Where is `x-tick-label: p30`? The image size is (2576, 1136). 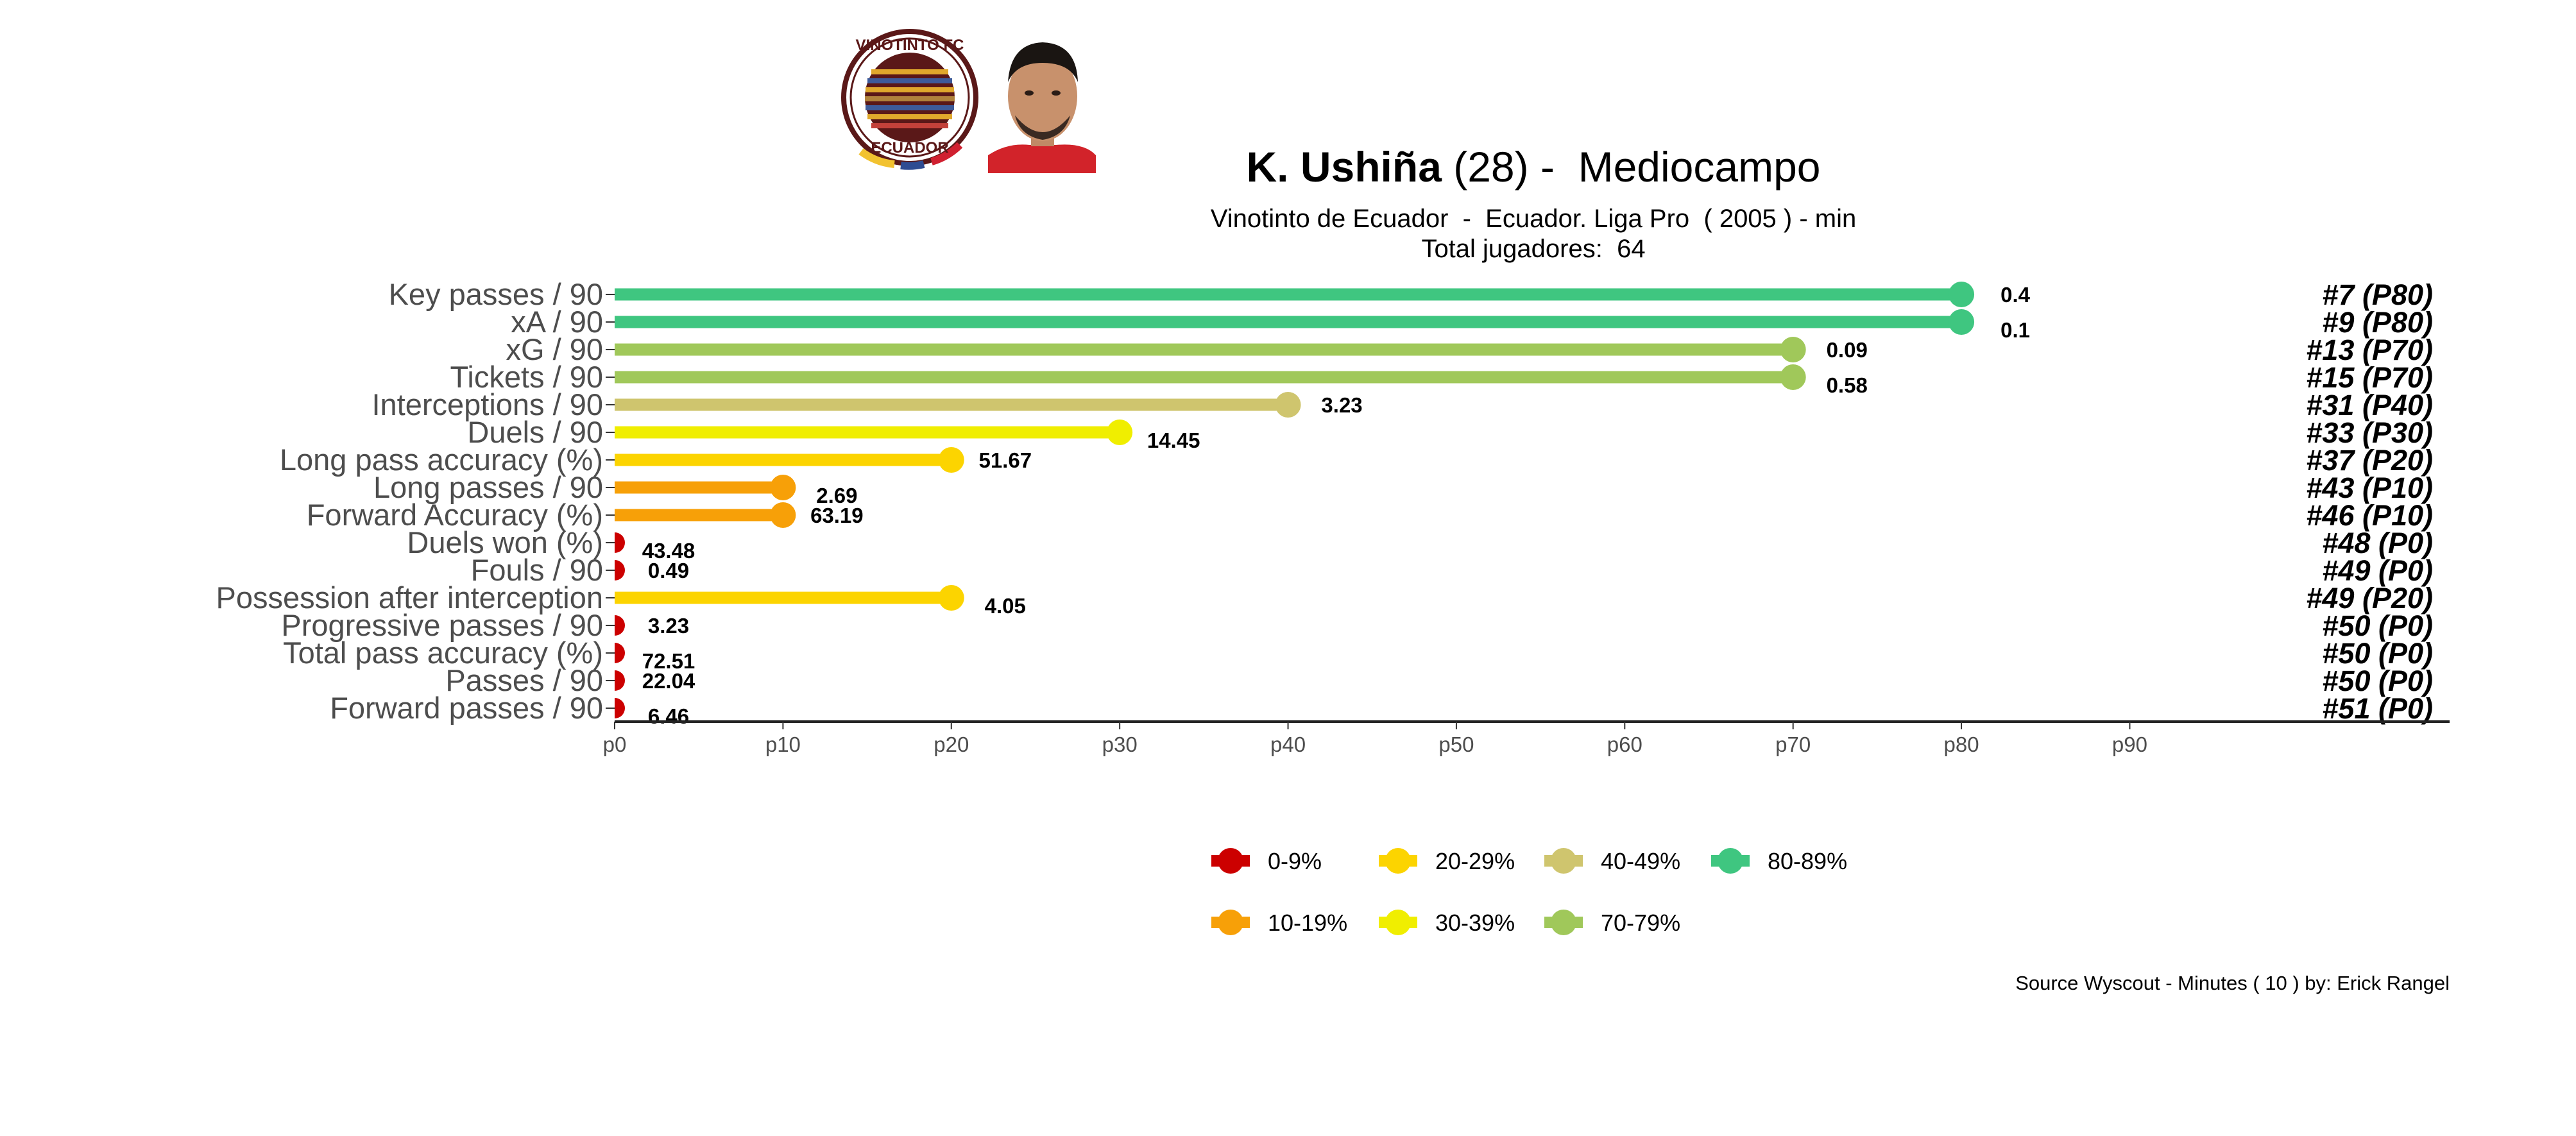
x-tick-label: p30 is located at coordinates (1120, 744).